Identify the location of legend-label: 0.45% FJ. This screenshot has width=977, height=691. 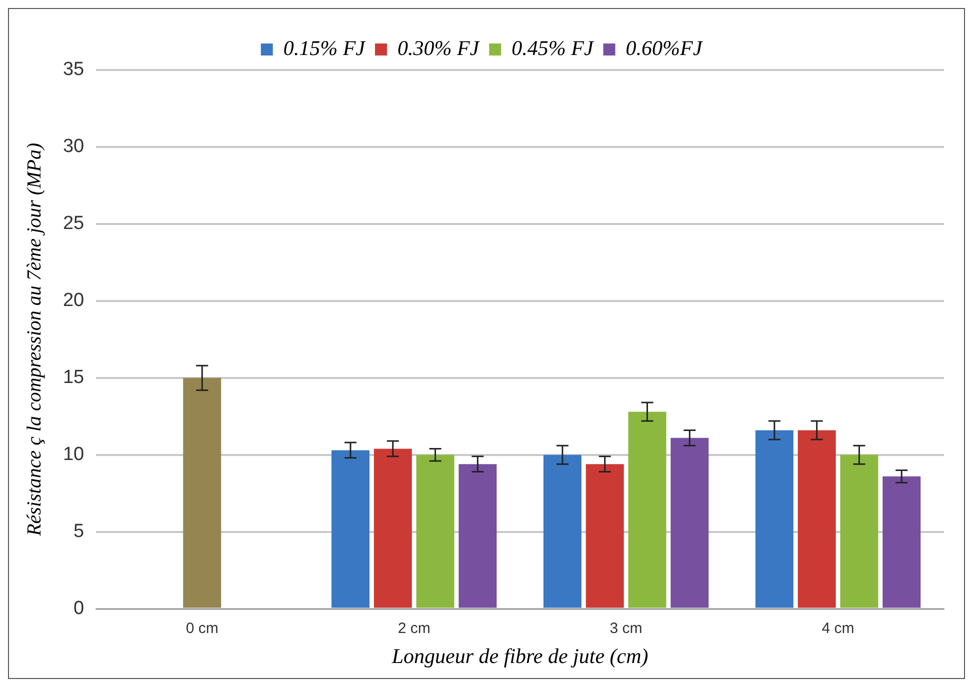
(553, 48).